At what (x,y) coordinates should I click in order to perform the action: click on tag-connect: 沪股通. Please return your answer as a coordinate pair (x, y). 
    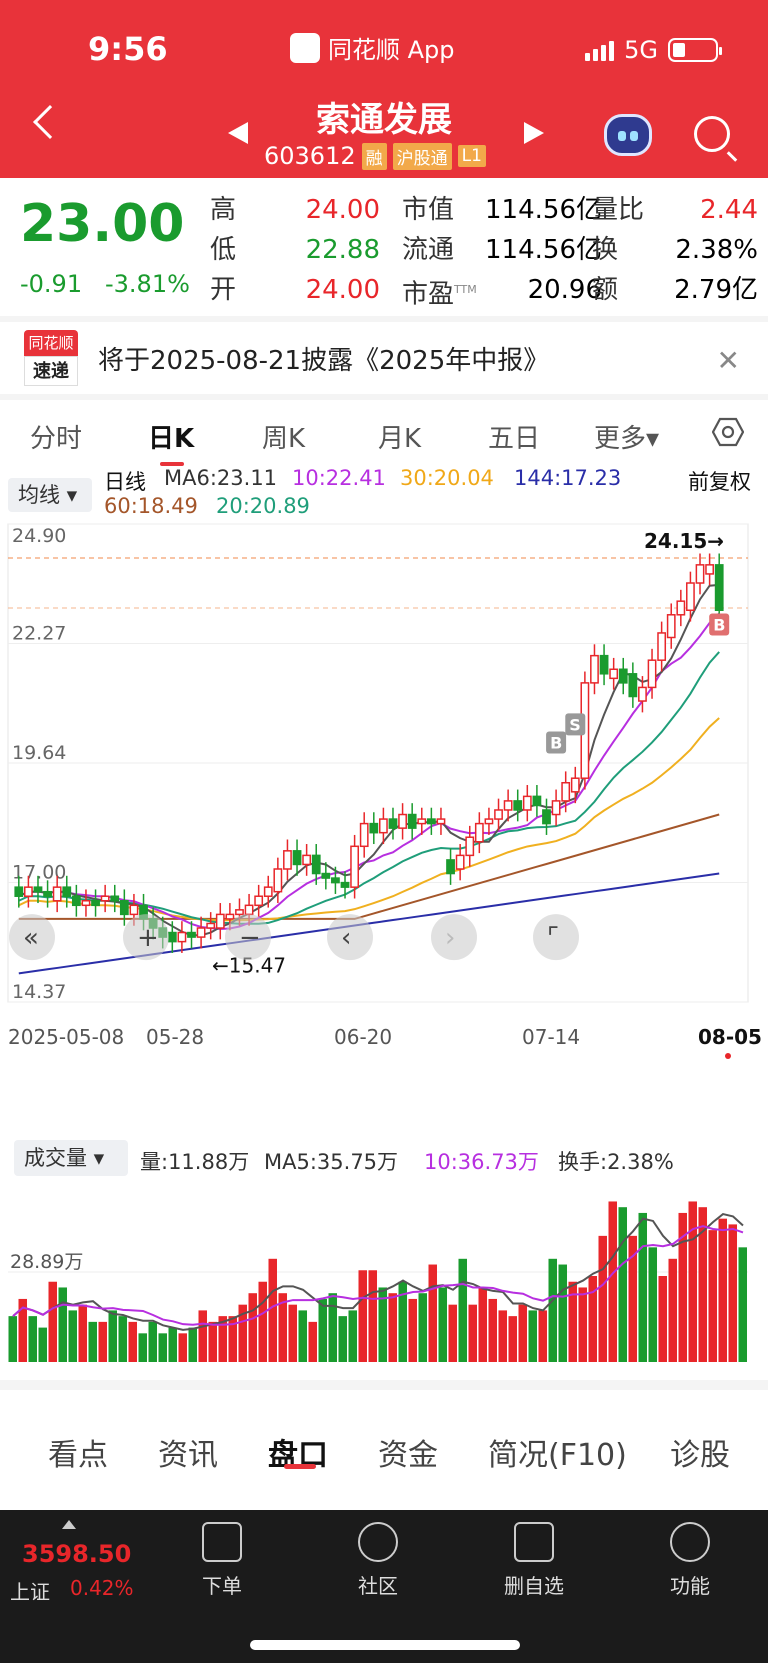
    Looking at the image, I should click on (422, 156).